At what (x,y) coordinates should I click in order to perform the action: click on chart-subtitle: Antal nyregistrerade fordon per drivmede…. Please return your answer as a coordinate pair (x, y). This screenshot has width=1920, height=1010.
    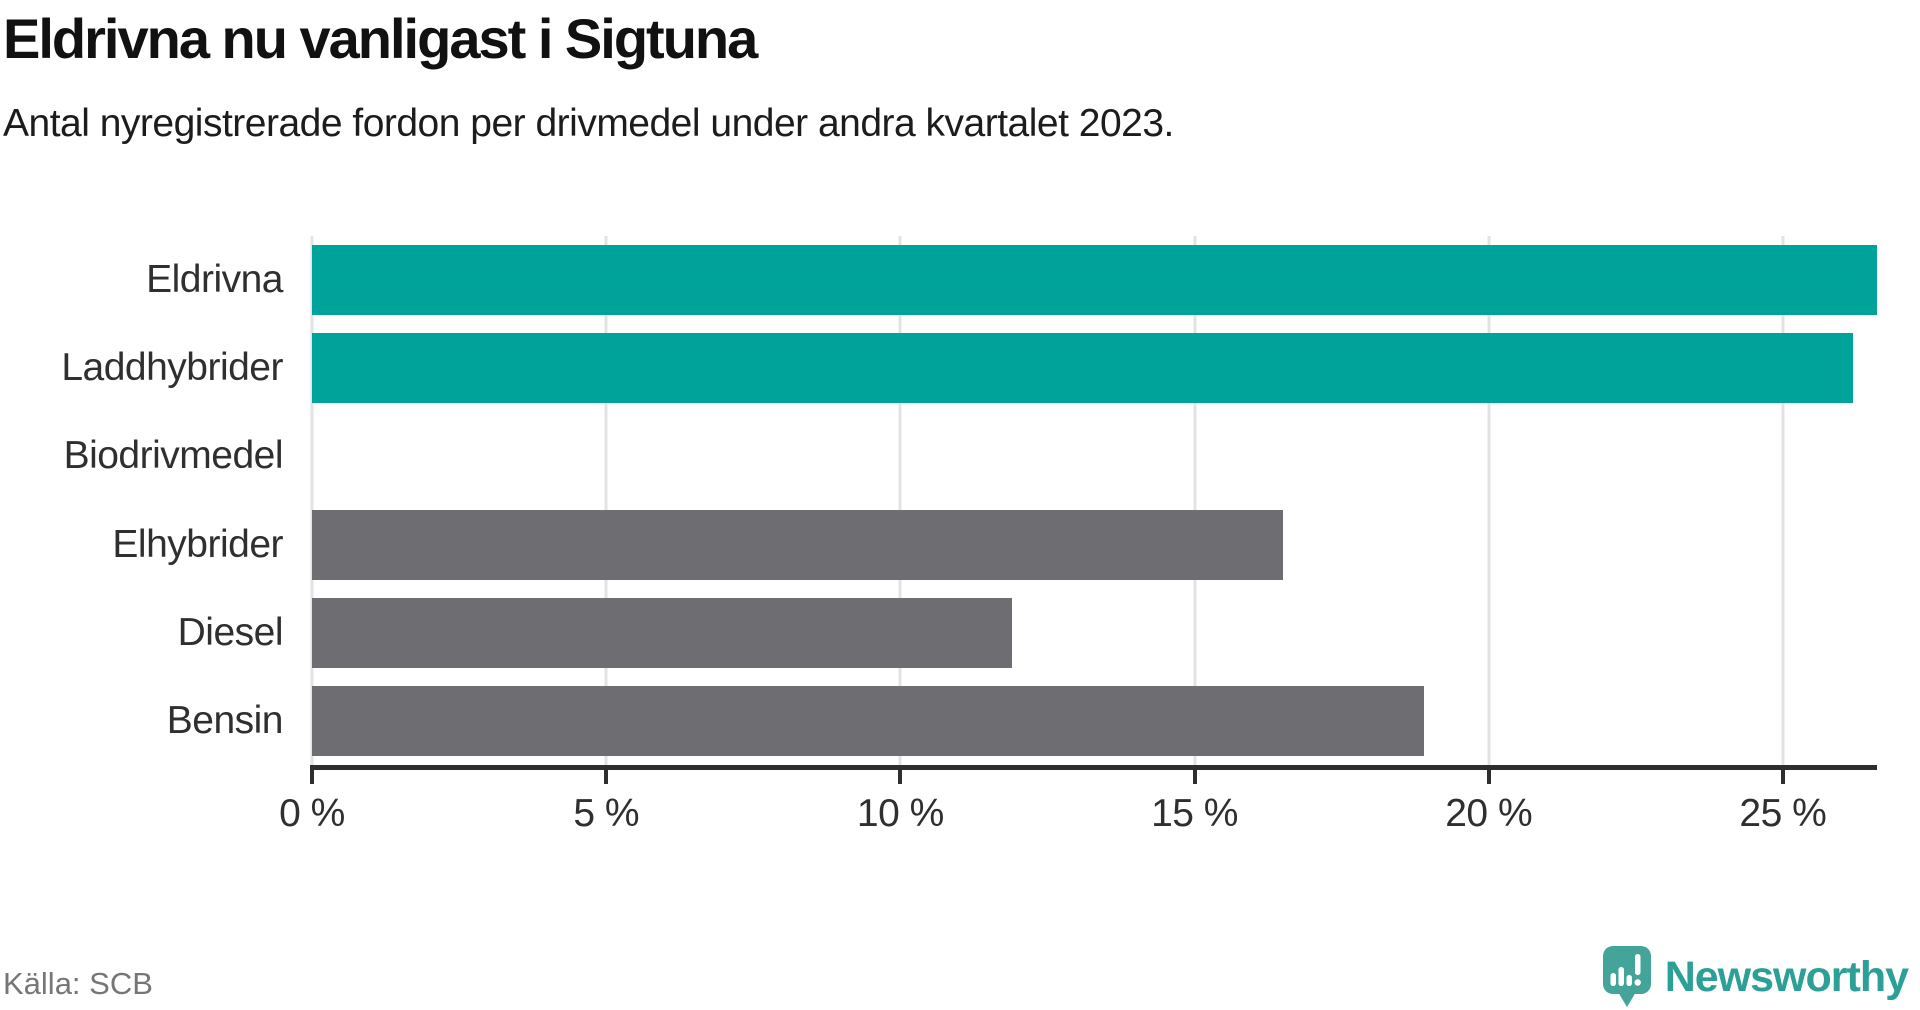
    Looking at the image, I should click on (588, 123).